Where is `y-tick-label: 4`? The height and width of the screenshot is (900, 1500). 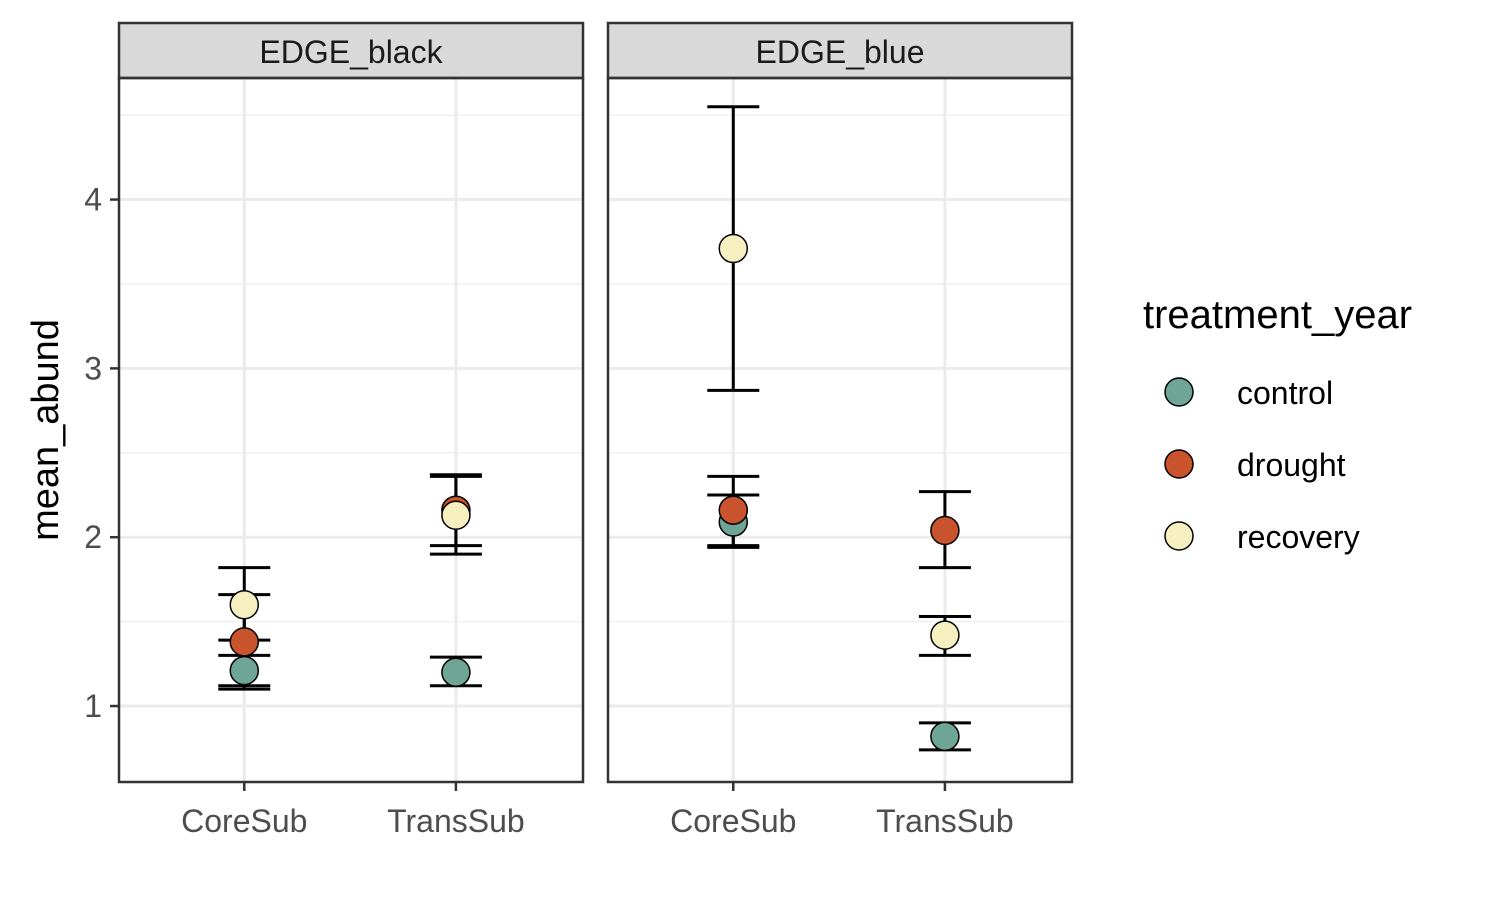 y-tick-label: 4 is located at coordinates (93, 200).